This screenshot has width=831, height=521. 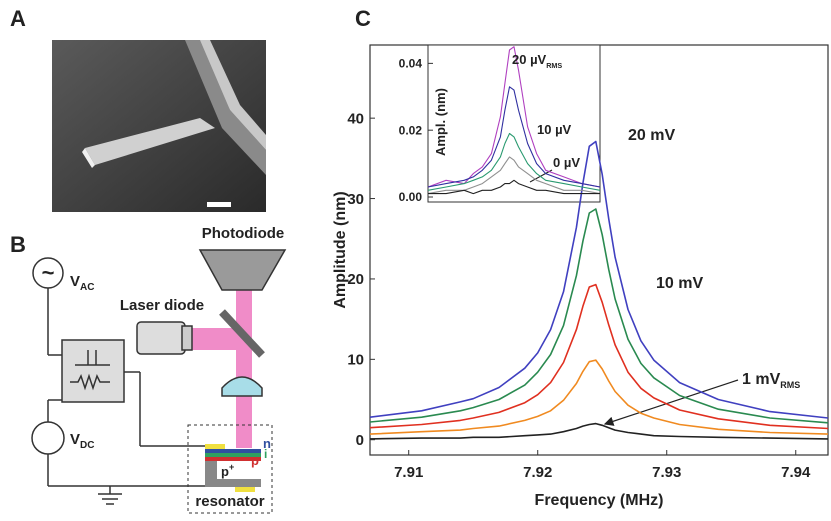 What do you see at coordinates (440, 122) in the screenshot?
I see `y-axis-label: Ampl. (nm)` at bounding box center [440, 122].